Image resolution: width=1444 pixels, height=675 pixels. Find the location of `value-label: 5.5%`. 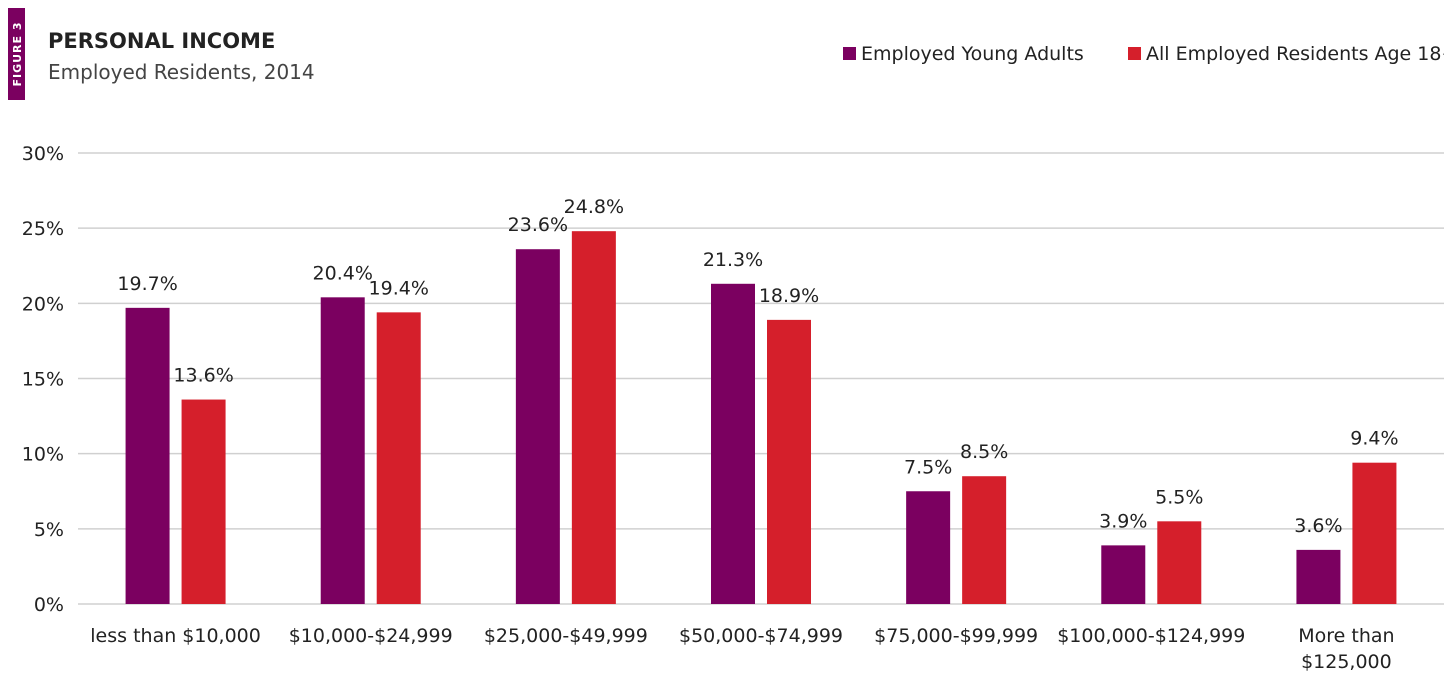

value-label: 5.5% is located at coordinates (1179, 497).